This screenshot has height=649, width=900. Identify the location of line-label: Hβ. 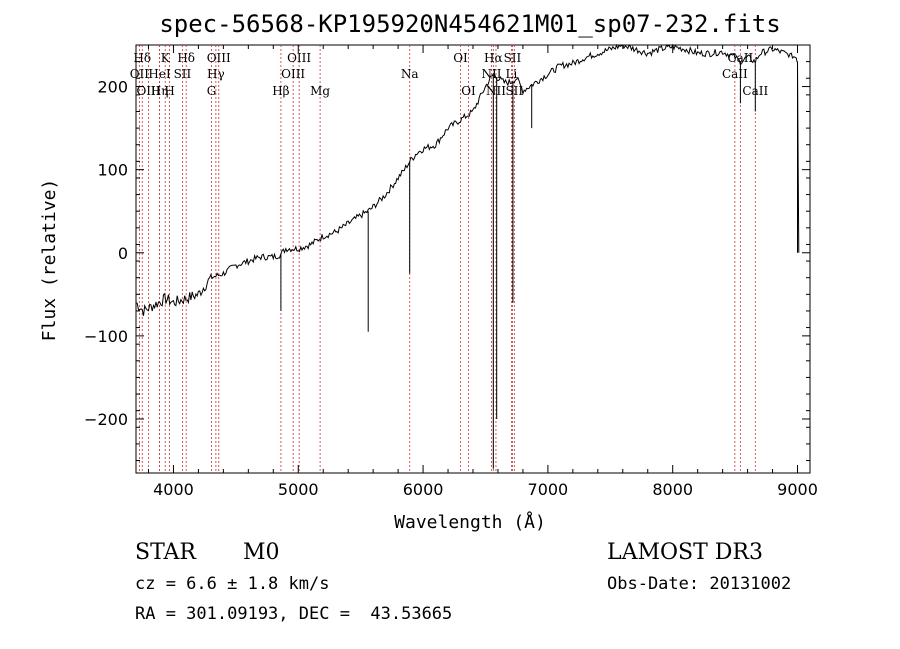
(280, 91).